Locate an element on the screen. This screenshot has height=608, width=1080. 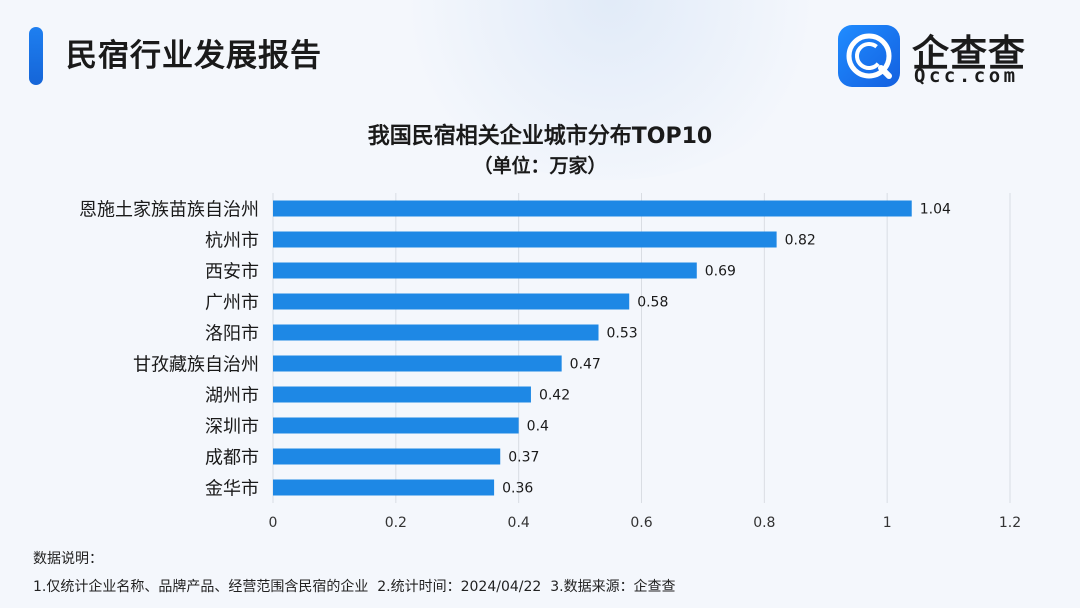
report-title: 民宿行业发展报告 is located at coordinates (194, 56).